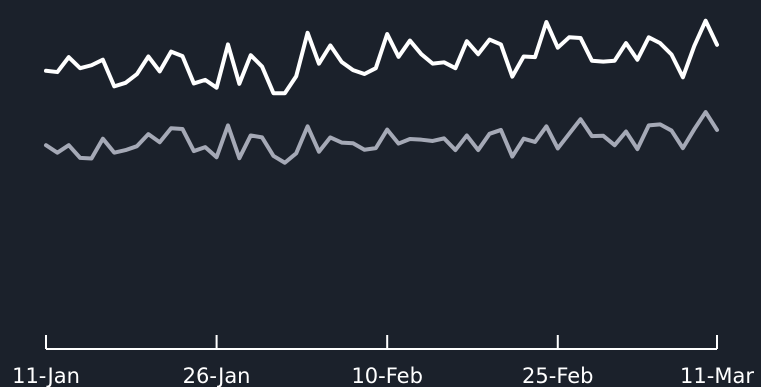  Describe the element at coordinates (383, 361) in the screenshot. I see `x-axis: 11-Jan 26-Jan 10-Feb 25-Feb 11-Mar` at that location.